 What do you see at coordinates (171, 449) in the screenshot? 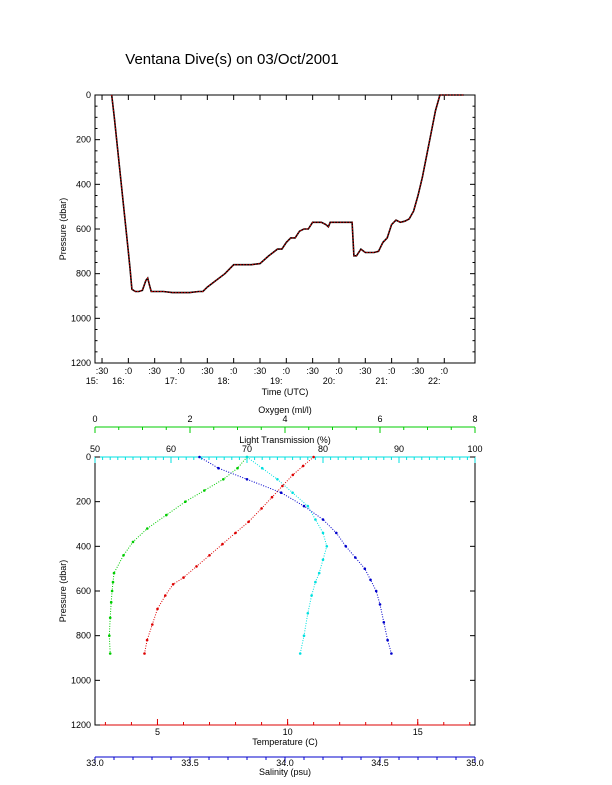
I see `axis-tick-label: 60` at bounding box center [171, 449].